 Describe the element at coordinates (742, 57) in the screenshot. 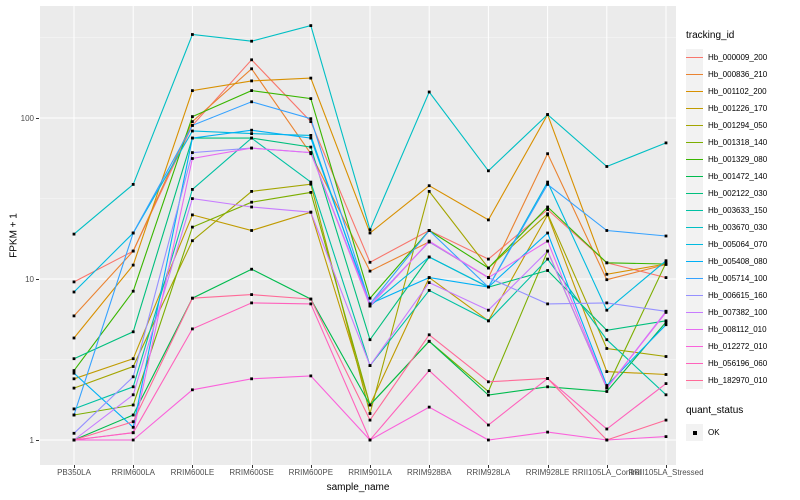

I see `legend-item-Hb_000009_200: Hb_000009_200` at that location.